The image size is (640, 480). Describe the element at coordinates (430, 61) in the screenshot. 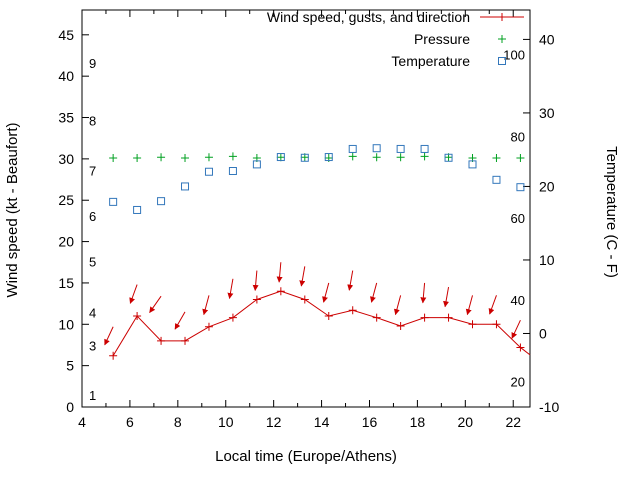

I see `legend-label: Temperature` at that location.